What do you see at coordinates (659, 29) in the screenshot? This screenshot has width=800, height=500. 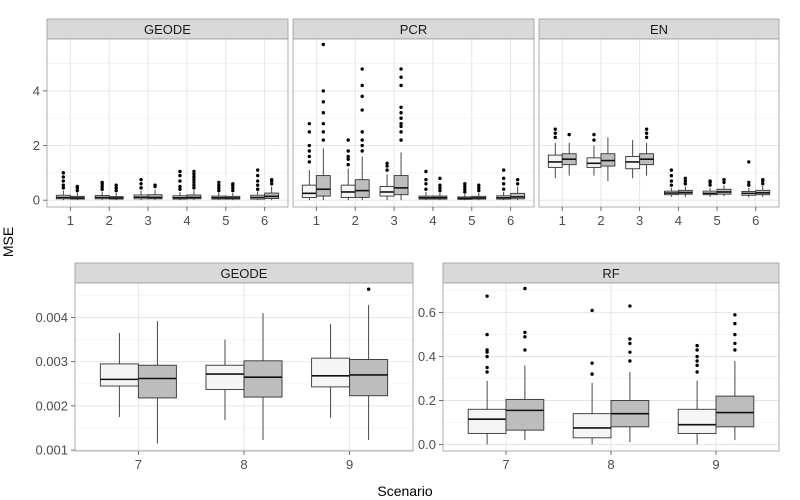 I see `panel-title: EN` at bounding box center [659, 29].